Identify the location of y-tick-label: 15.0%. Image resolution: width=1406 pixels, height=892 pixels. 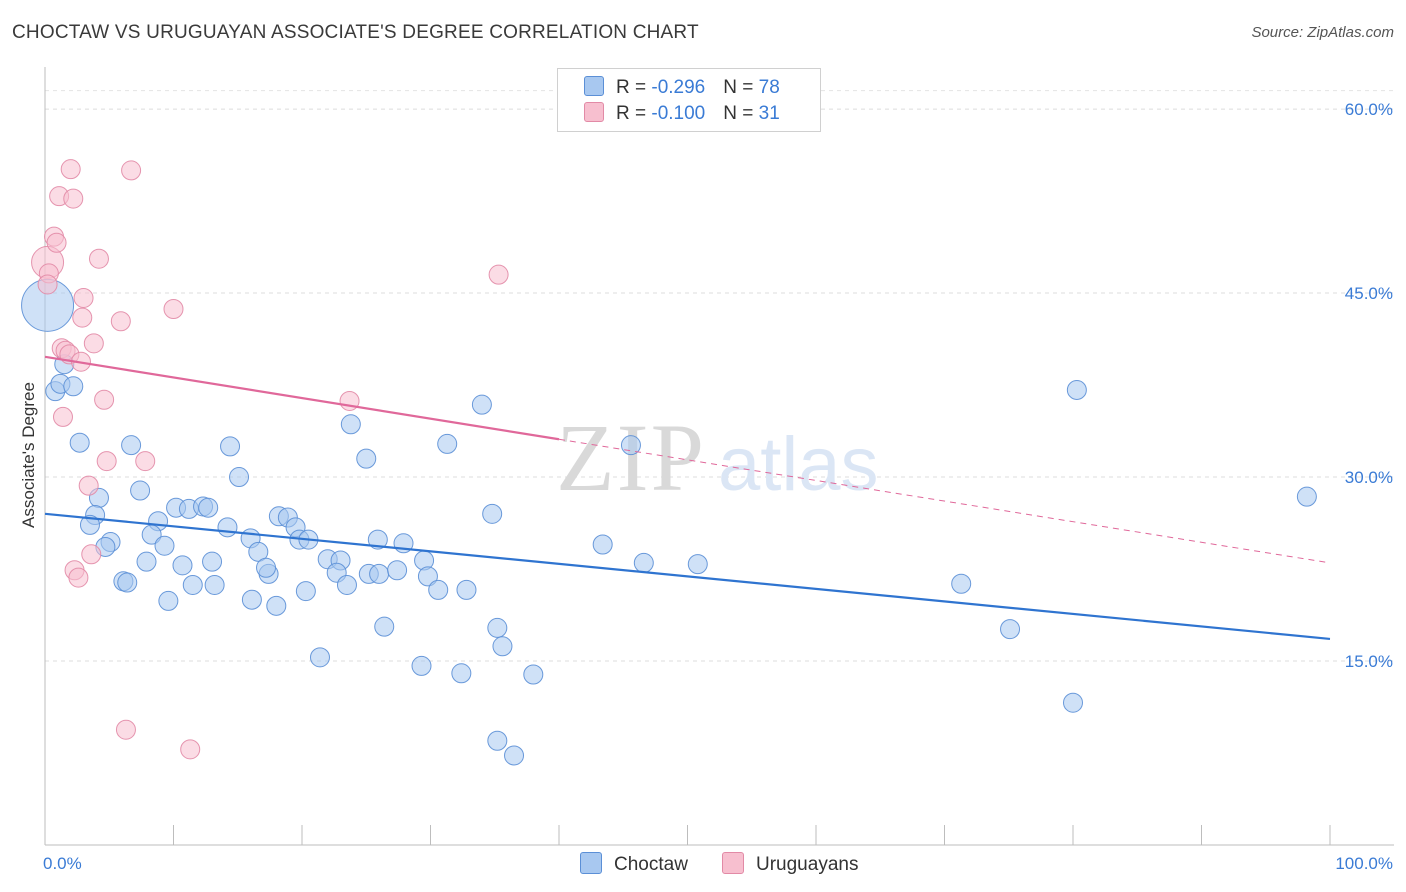
(1369, 661).